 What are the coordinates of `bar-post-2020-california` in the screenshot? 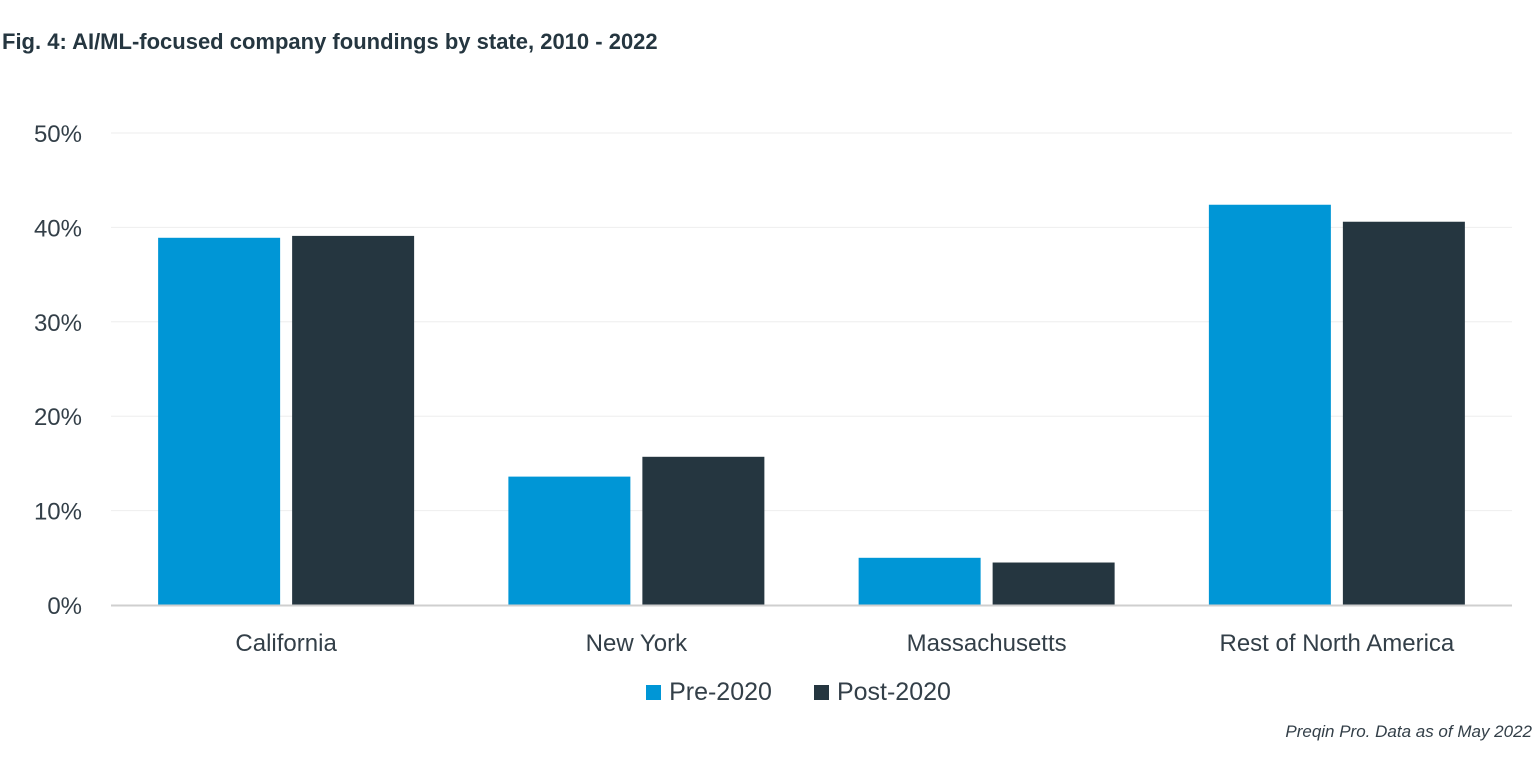 It's located at (353, 420).